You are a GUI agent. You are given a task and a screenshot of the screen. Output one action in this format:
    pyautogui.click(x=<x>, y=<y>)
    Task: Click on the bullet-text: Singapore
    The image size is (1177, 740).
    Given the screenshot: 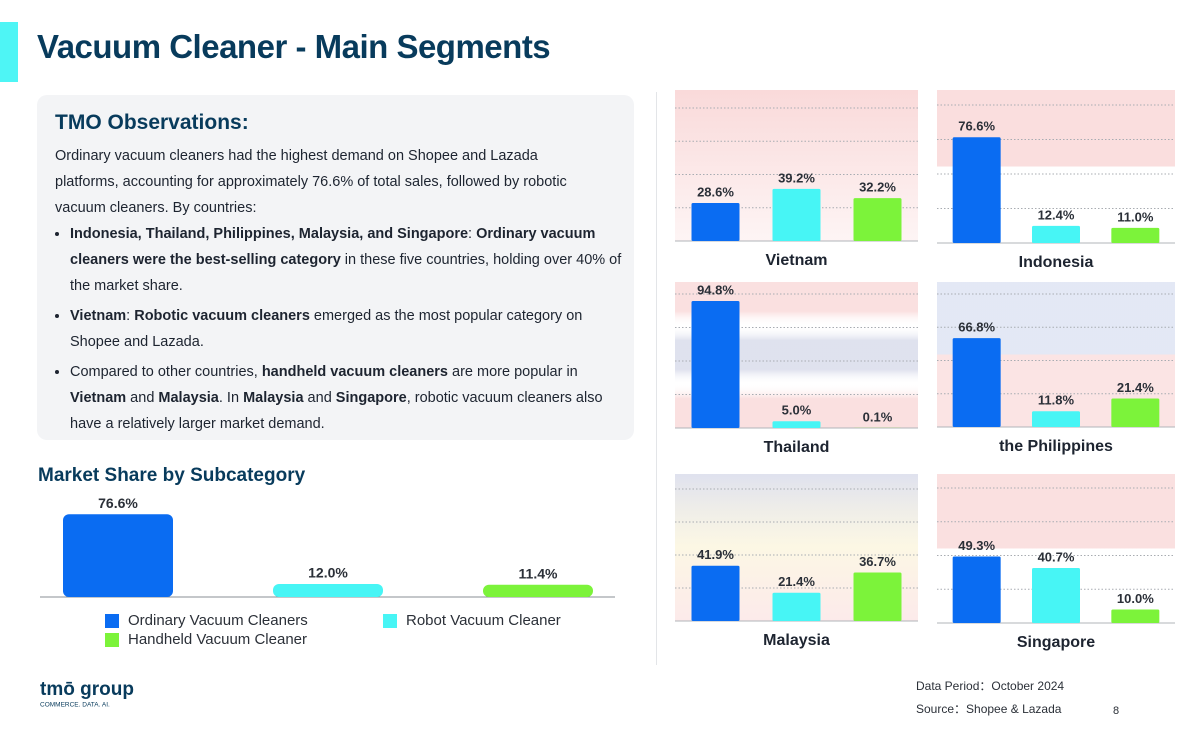 What is the action you would take?
    pyautogui.click(x=371, y=398)
    